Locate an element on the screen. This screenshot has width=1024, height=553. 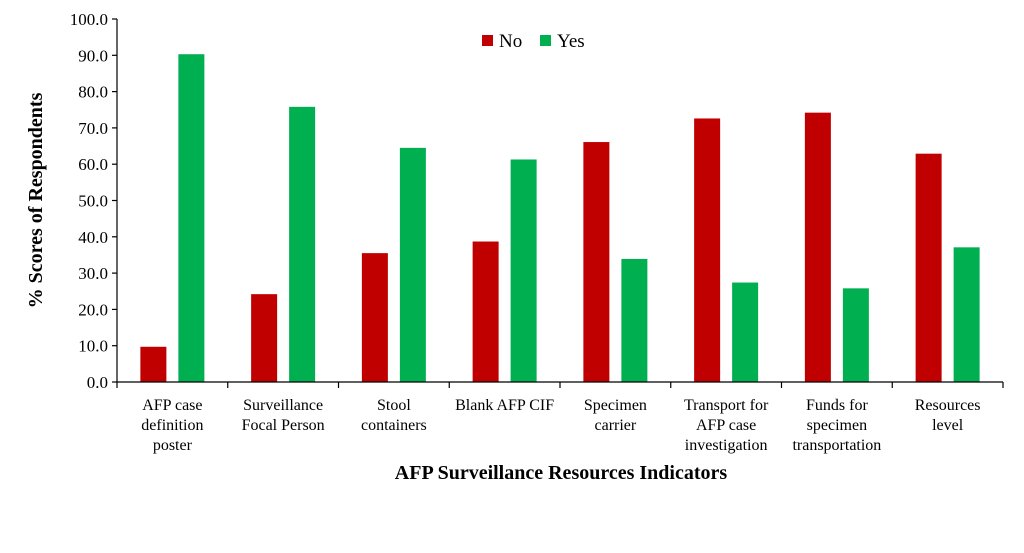
y-axis-title: % Scores of Respondents is located at coordinates (36, 200).